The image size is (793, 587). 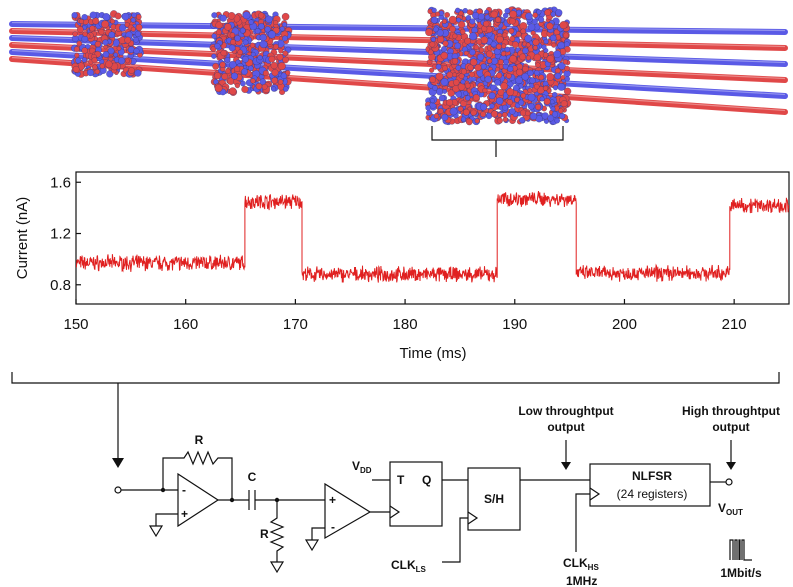 What do you see at coordinates (730, 427) in the screenshot?
I see `high-output-label-2: output` at bounding box center [730, 427].